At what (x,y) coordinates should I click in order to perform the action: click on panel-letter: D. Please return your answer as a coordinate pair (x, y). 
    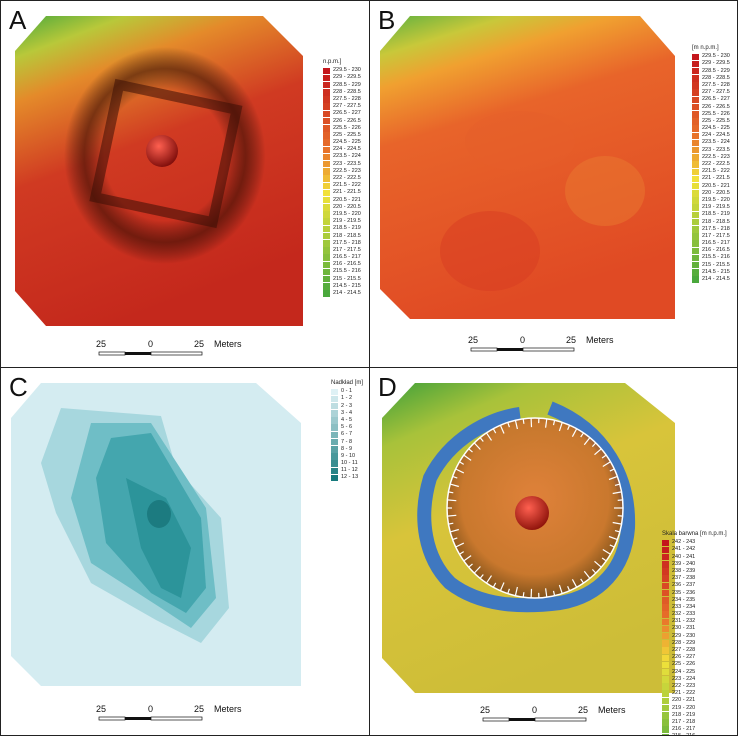
    Looking at the image, I should click on (387, 387).